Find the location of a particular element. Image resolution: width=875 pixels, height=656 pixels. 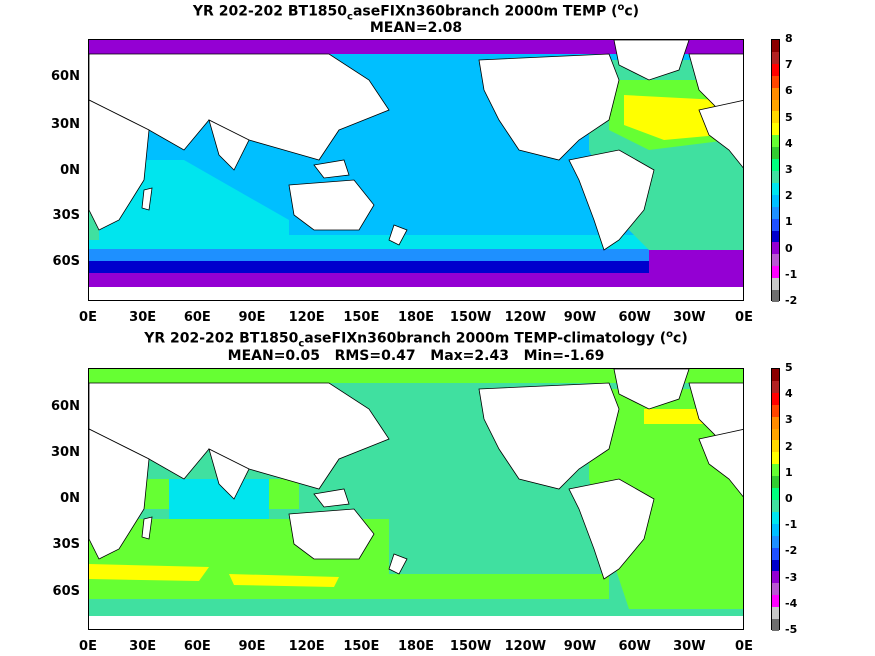

top-colorbar-label: 0 is located at coordinates (789, 248).